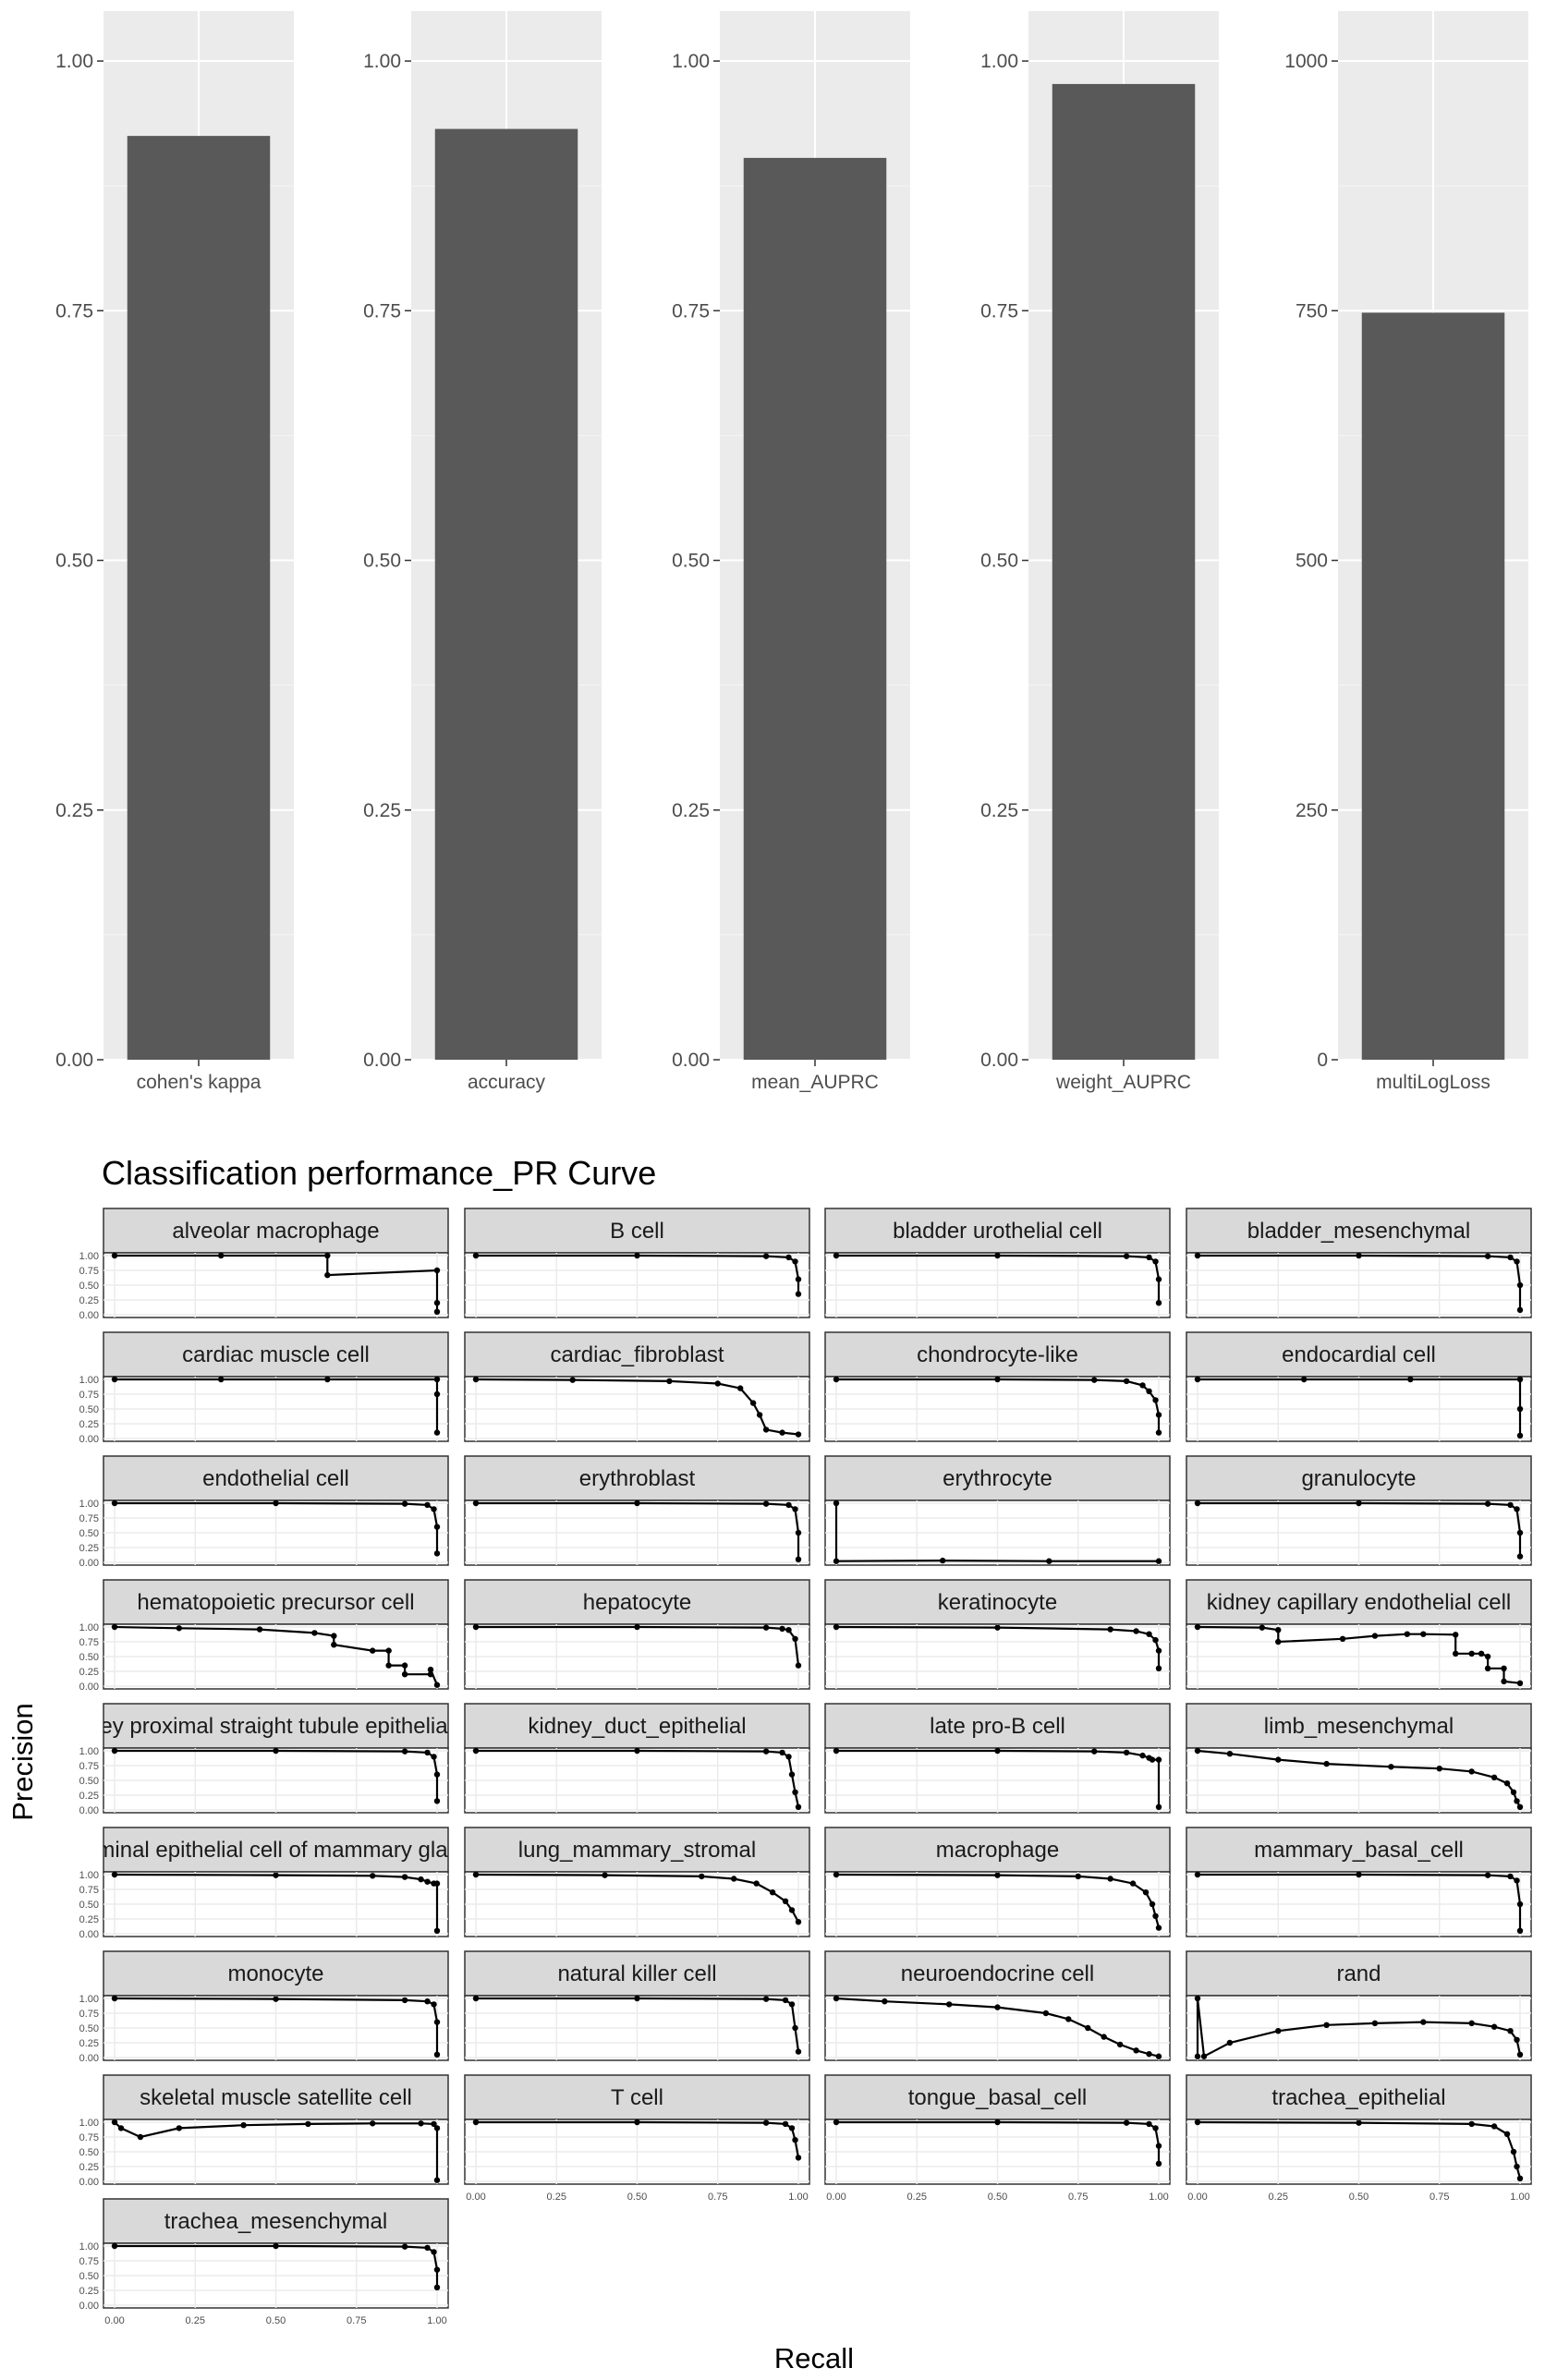 This screenshot has height=2380, width=1545. Describe the element at coordinates (89, 1256) in the screenshot. I see `facet-y-tick-label: 1.00` at that location.